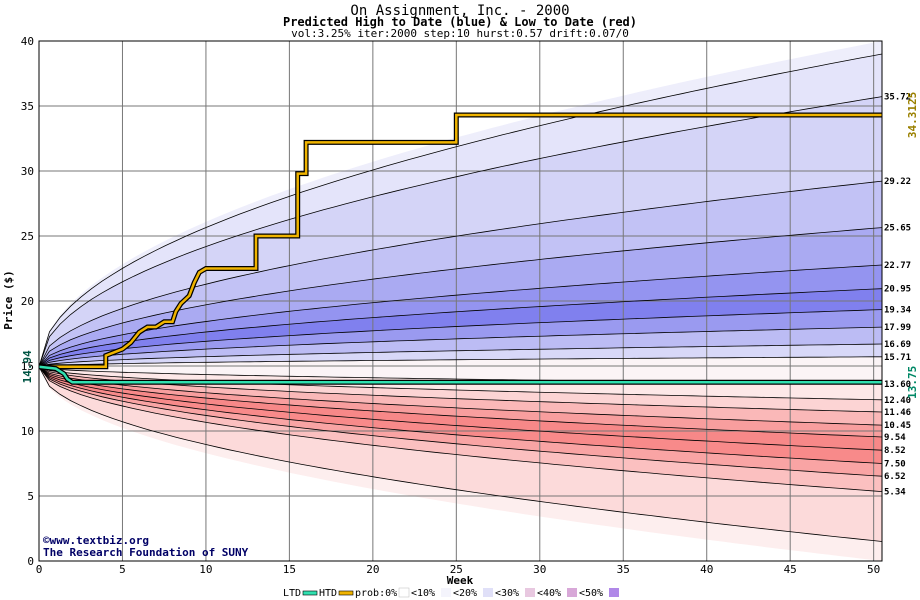  I want to click on percentile-end-label: 15.71, so click(897, 358).